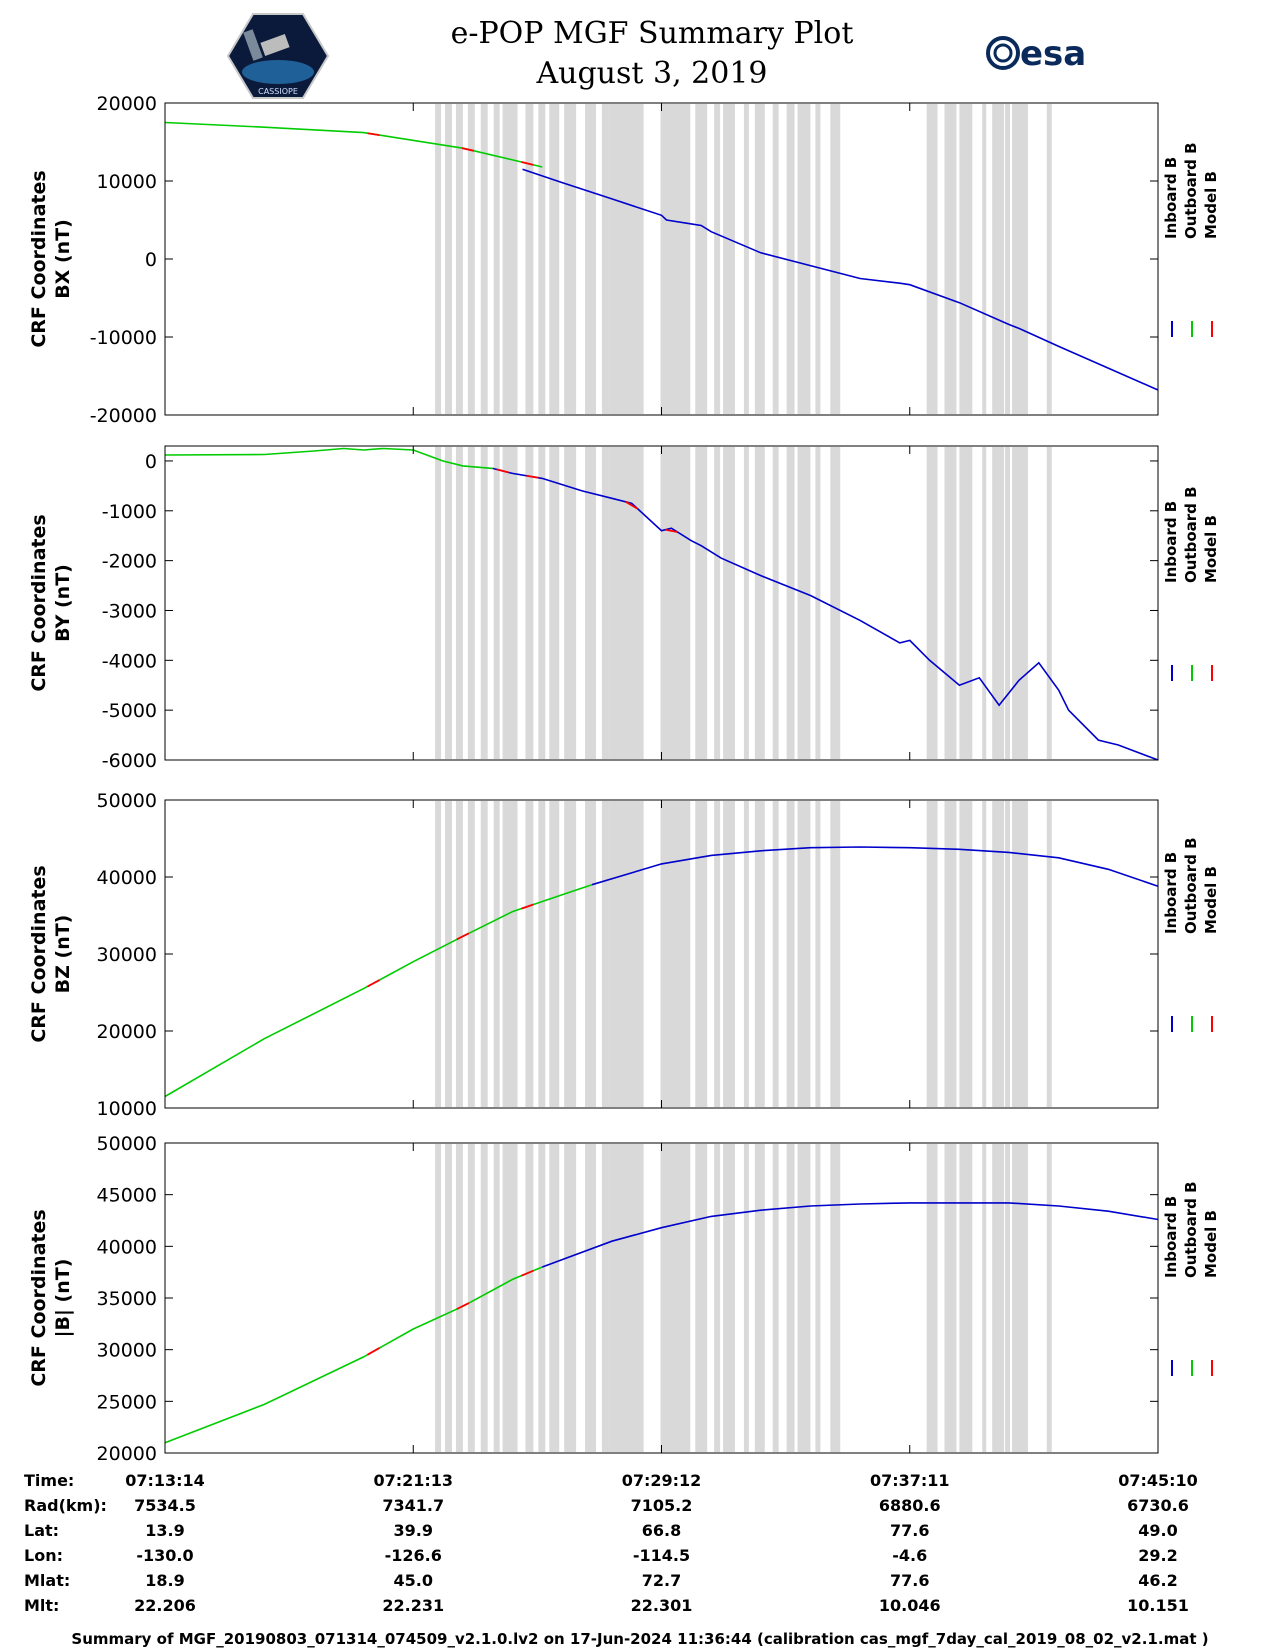 The height and width of the screenshot is (1650, 1275). Describe the element at coordinates (129, 512) in the screenshot. I see `y-tick-label: -1000` at that location.